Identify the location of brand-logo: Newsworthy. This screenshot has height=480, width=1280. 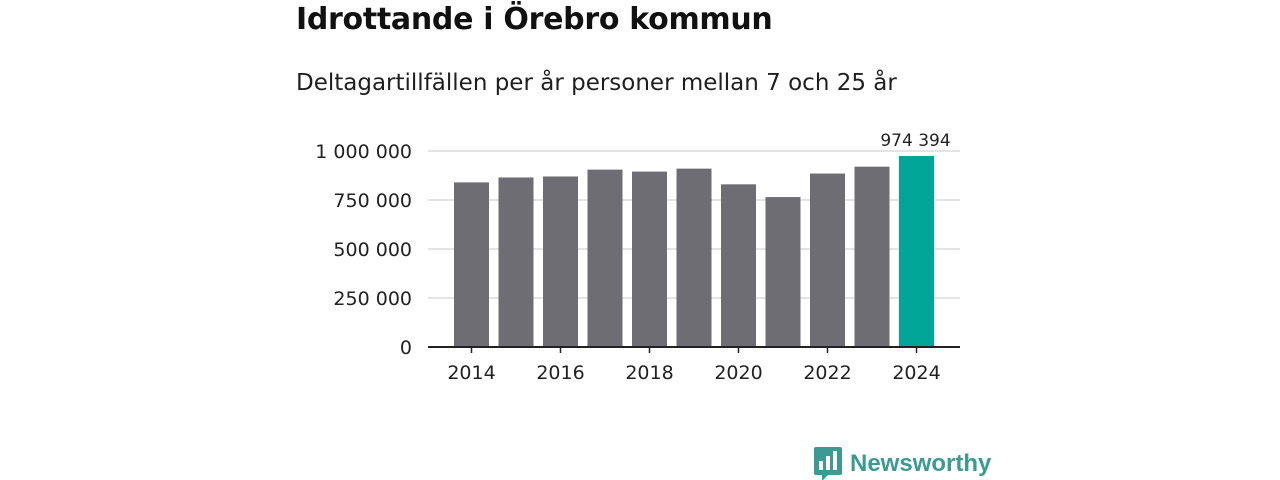
(902, 463).